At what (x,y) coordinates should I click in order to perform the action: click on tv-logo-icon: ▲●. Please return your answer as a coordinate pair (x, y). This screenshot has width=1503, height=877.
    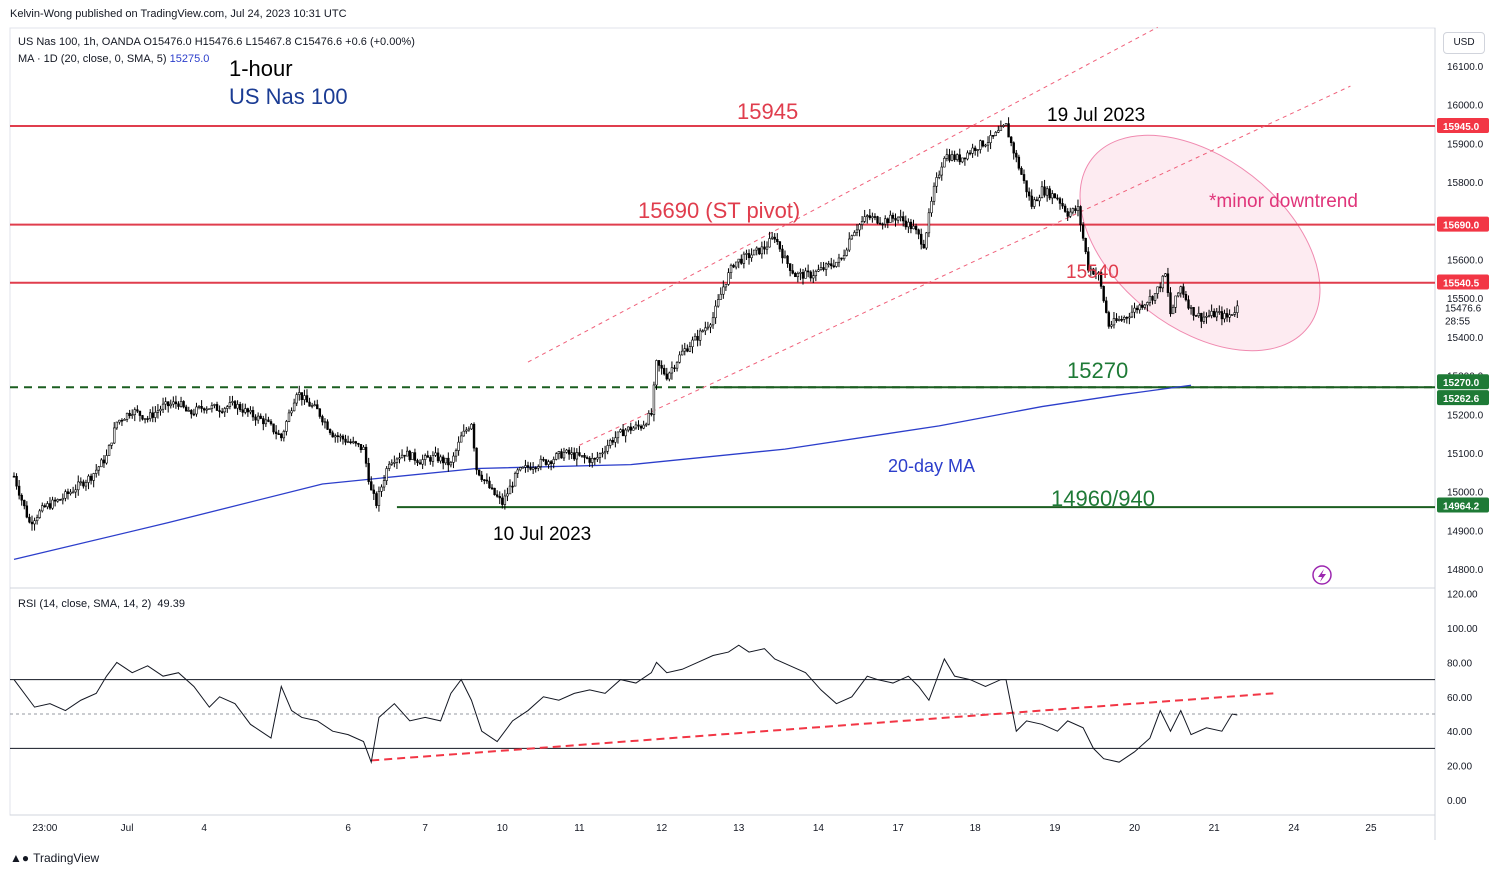
    Looking at the image, I should click on (20, 858).